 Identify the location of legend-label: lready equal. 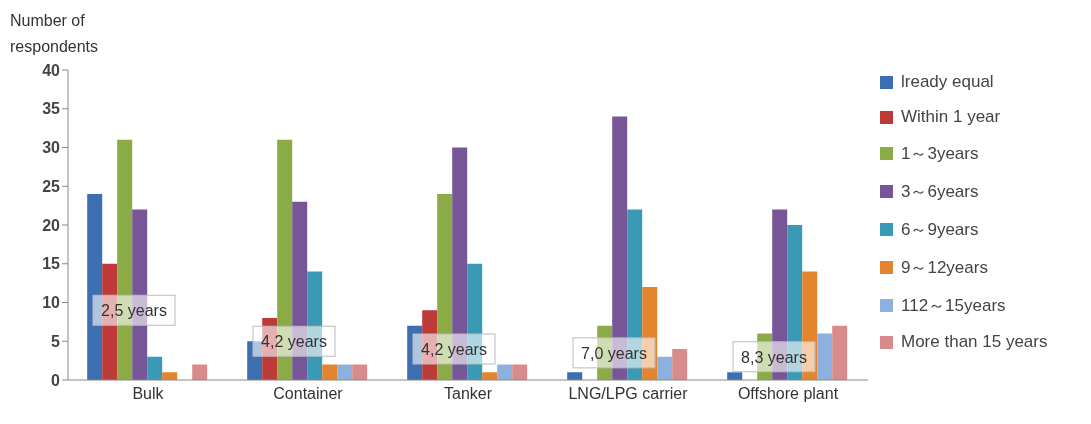
(947, 82).